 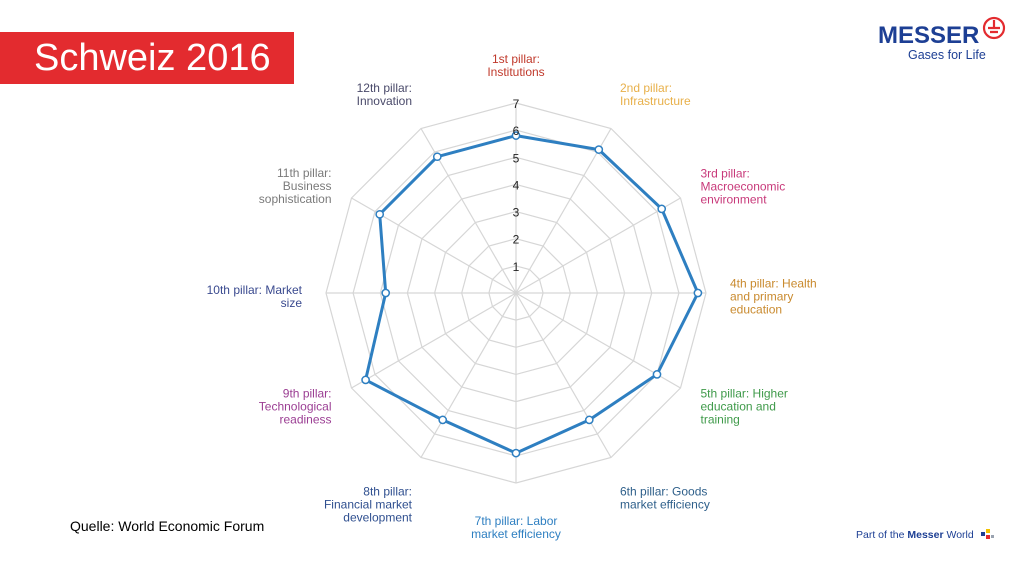 I want to click on category-label-line: 9th pillar:, so click(x=307, y=393).